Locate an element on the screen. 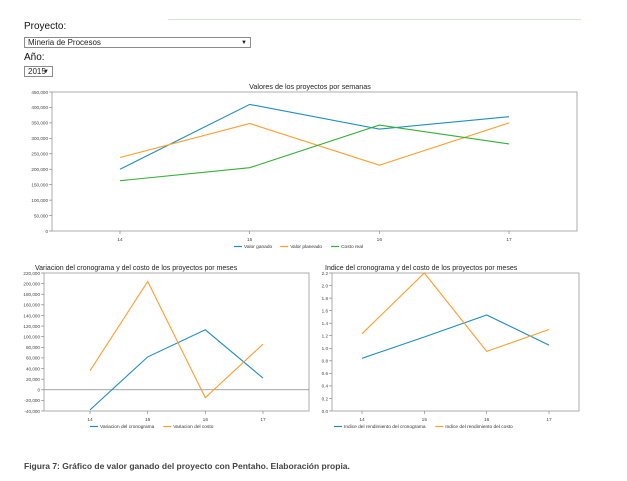 This screenshot has height=481, width=627. legend-label: Valor planeado is located at coordinates (306, 247).